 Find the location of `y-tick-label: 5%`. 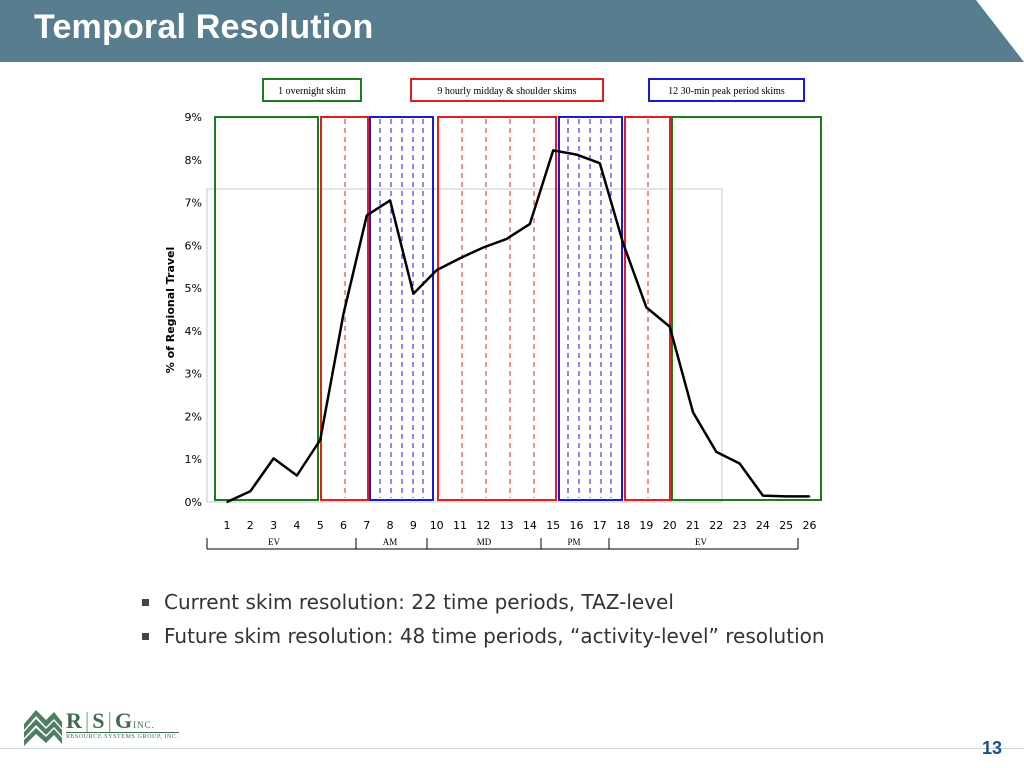

y-tick-label: 5% is located at coordinates (193, 288).